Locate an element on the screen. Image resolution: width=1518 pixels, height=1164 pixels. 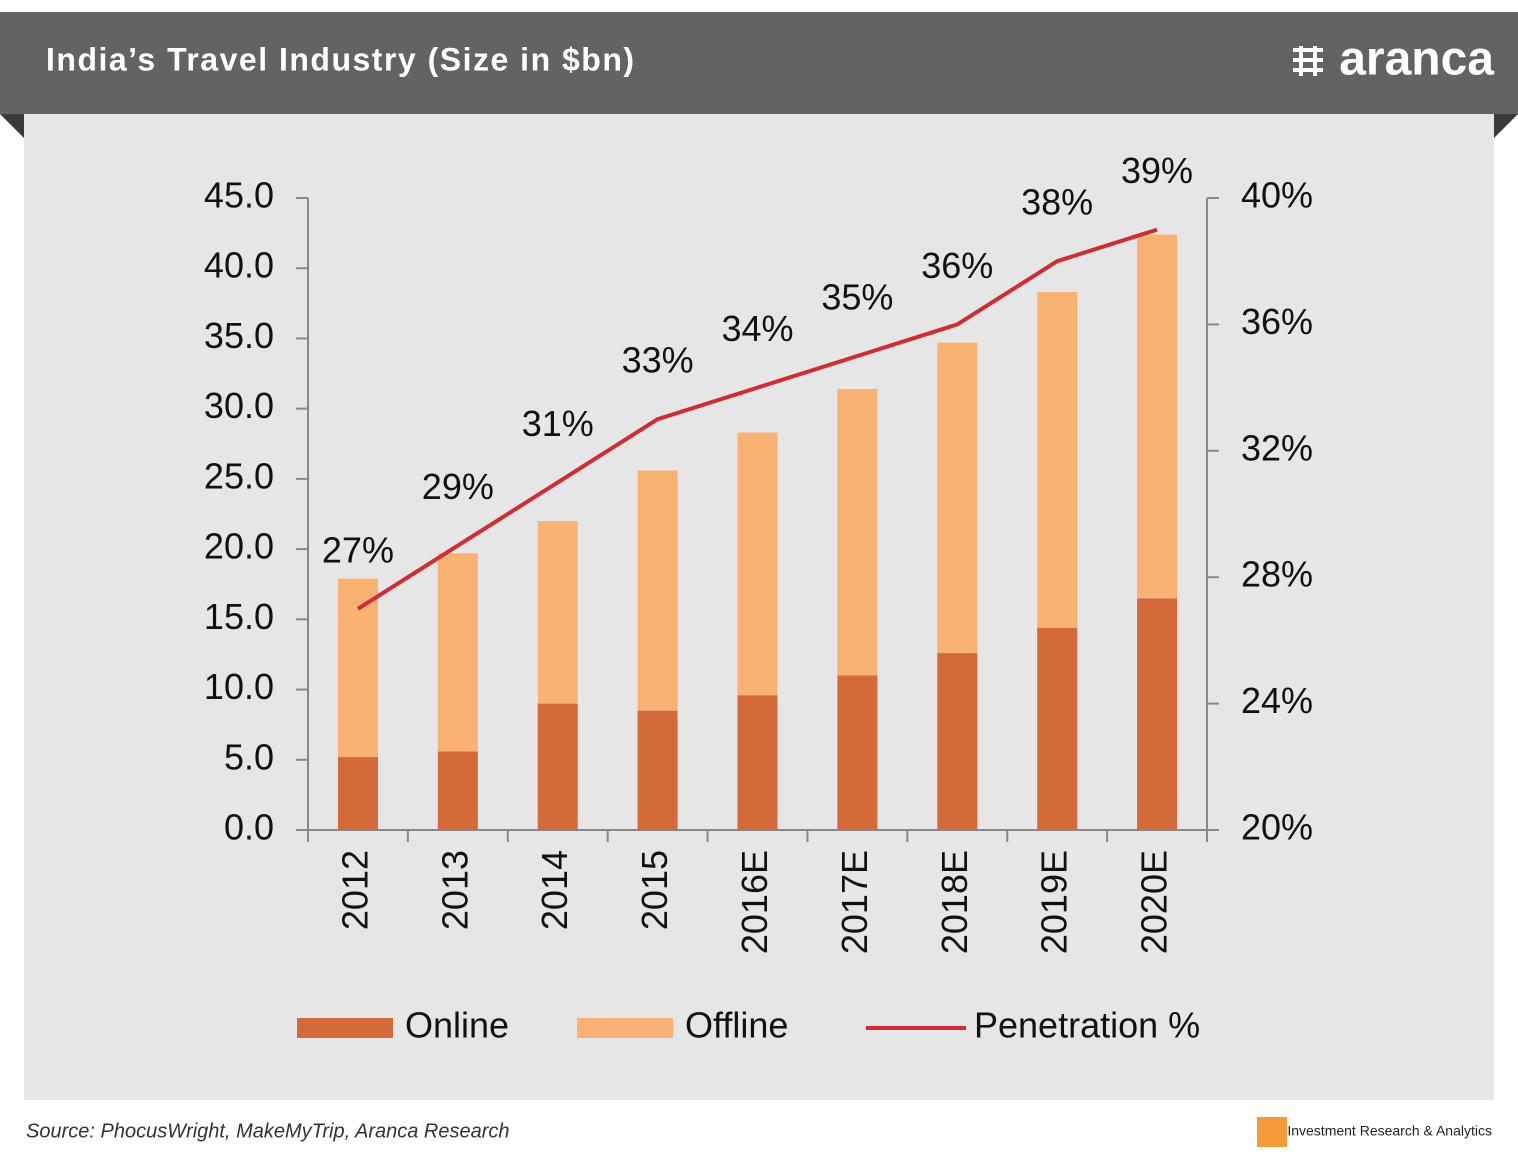
legend-label: Offline is located at coordinates (736, 1025).